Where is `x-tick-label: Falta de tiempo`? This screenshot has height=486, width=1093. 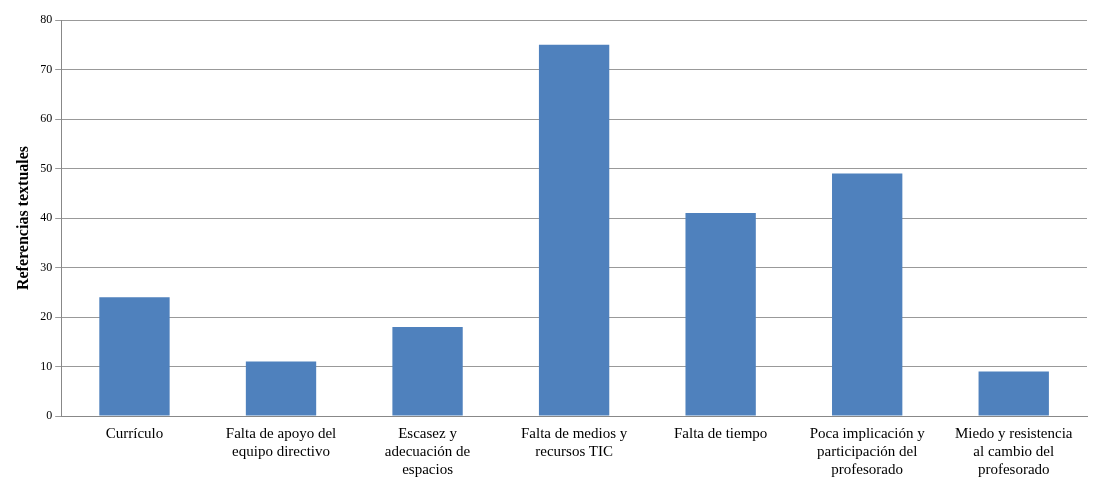
x-tick-label: Falta de tiempo is located at coordinates (720, 432).